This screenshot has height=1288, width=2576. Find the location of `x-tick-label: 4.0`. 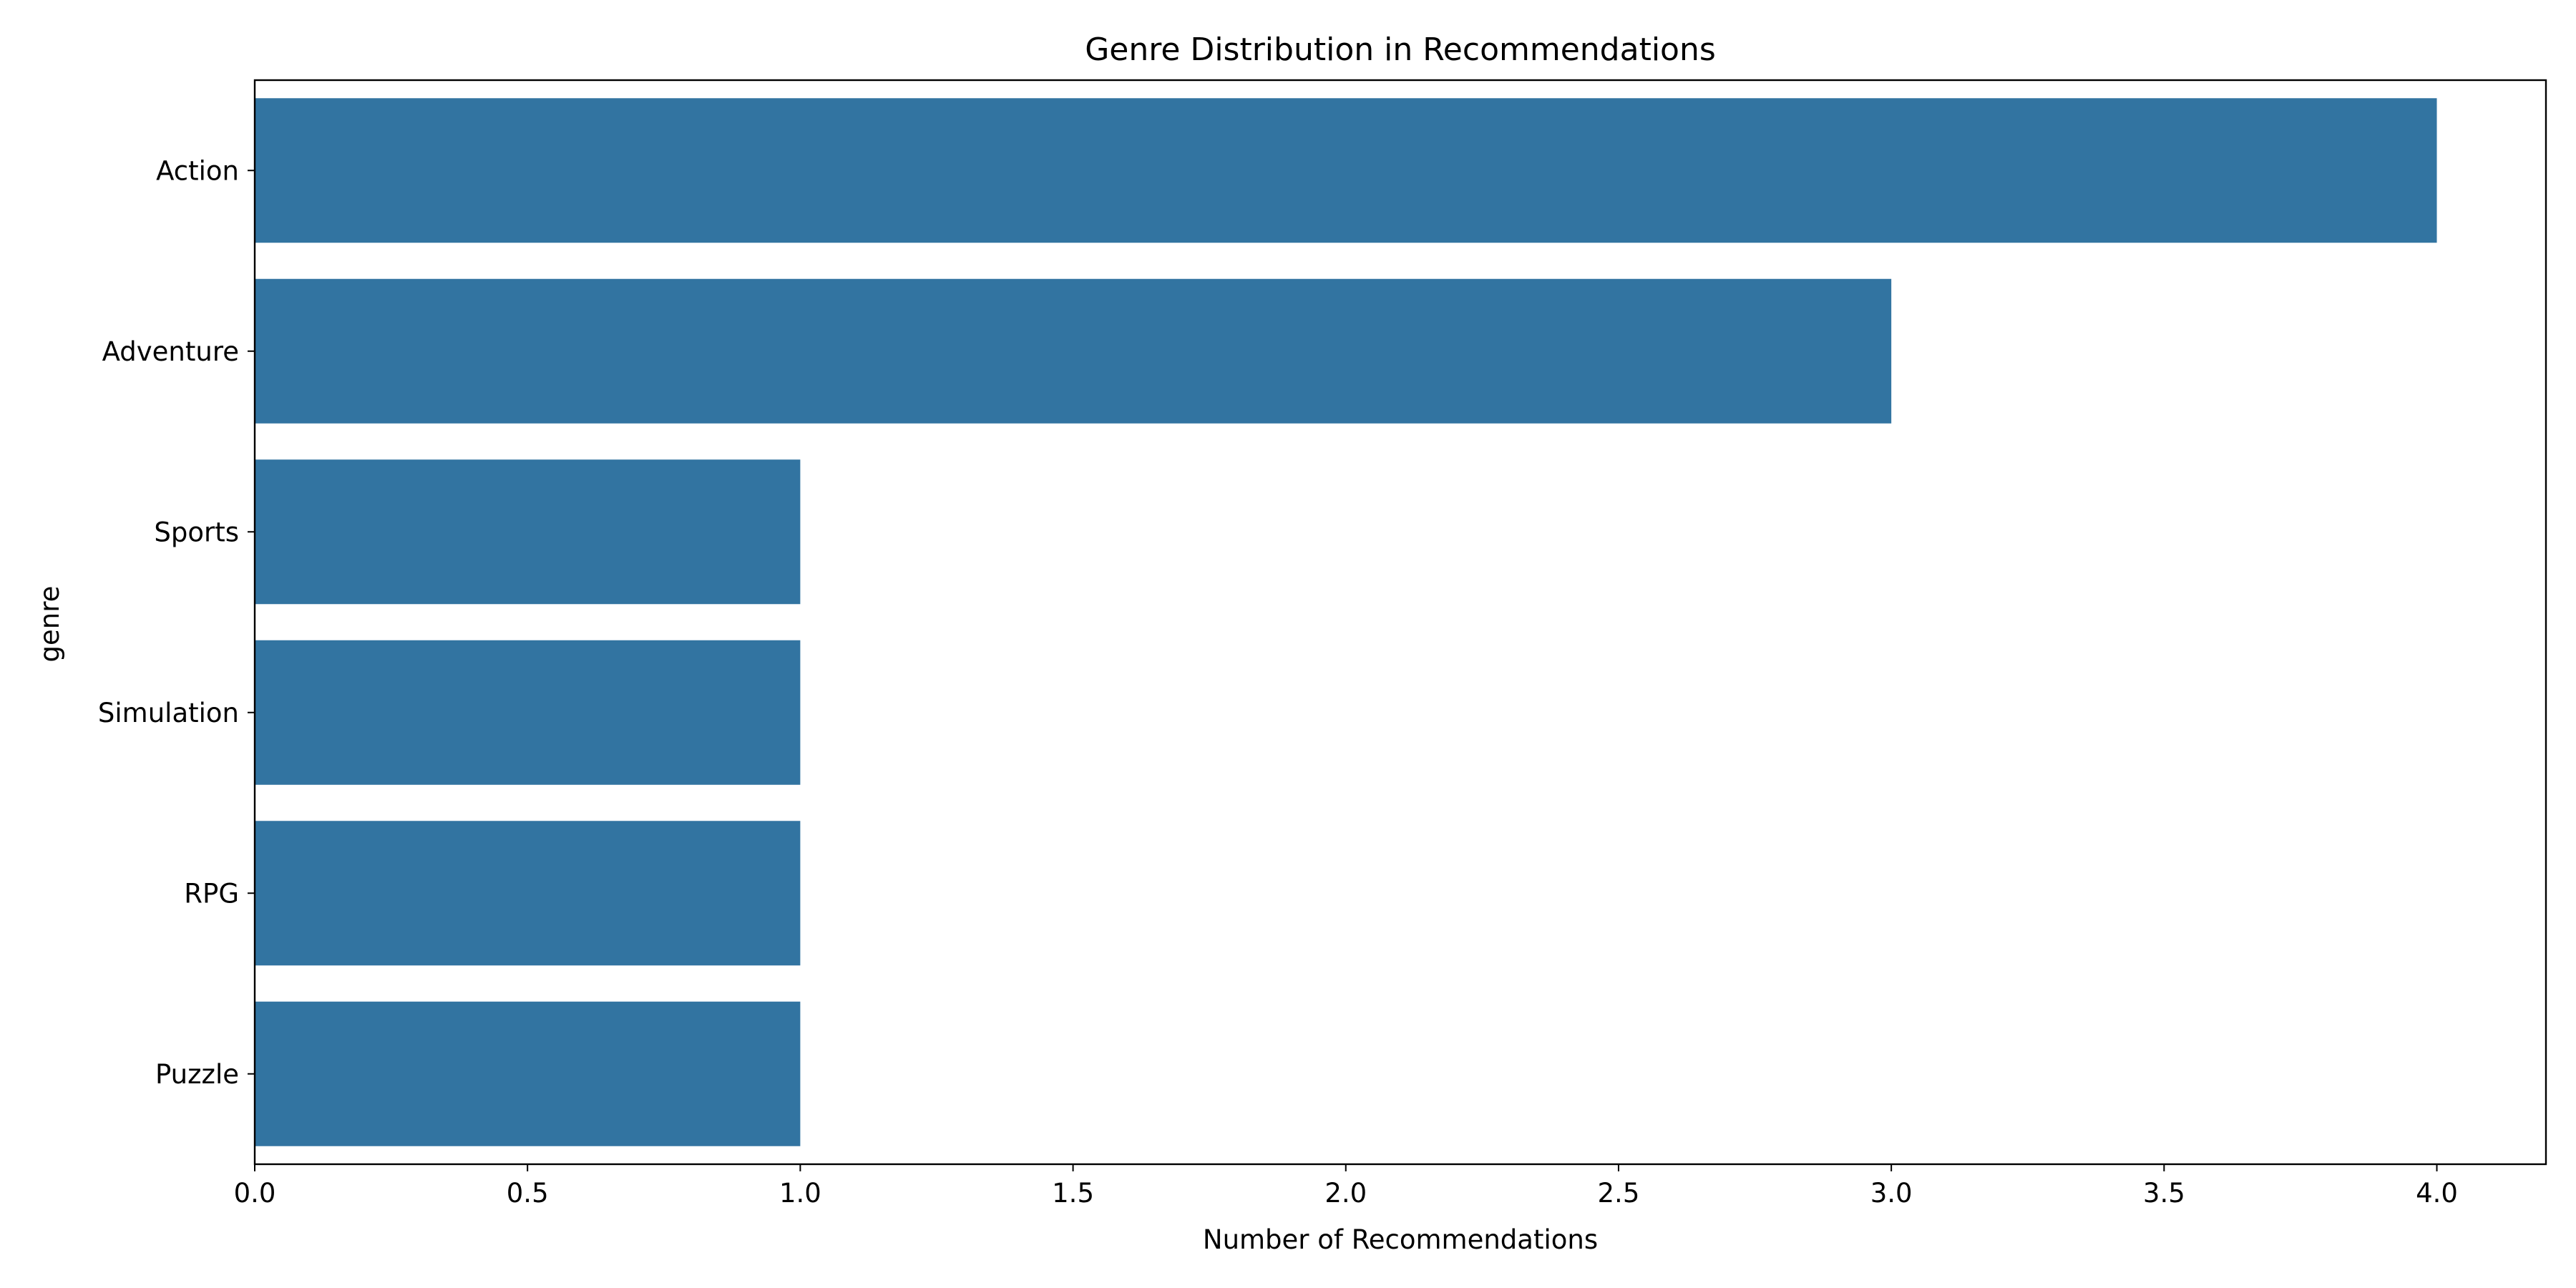

x-tick-label: 4.0 is located at coordinates (2437, 1193).